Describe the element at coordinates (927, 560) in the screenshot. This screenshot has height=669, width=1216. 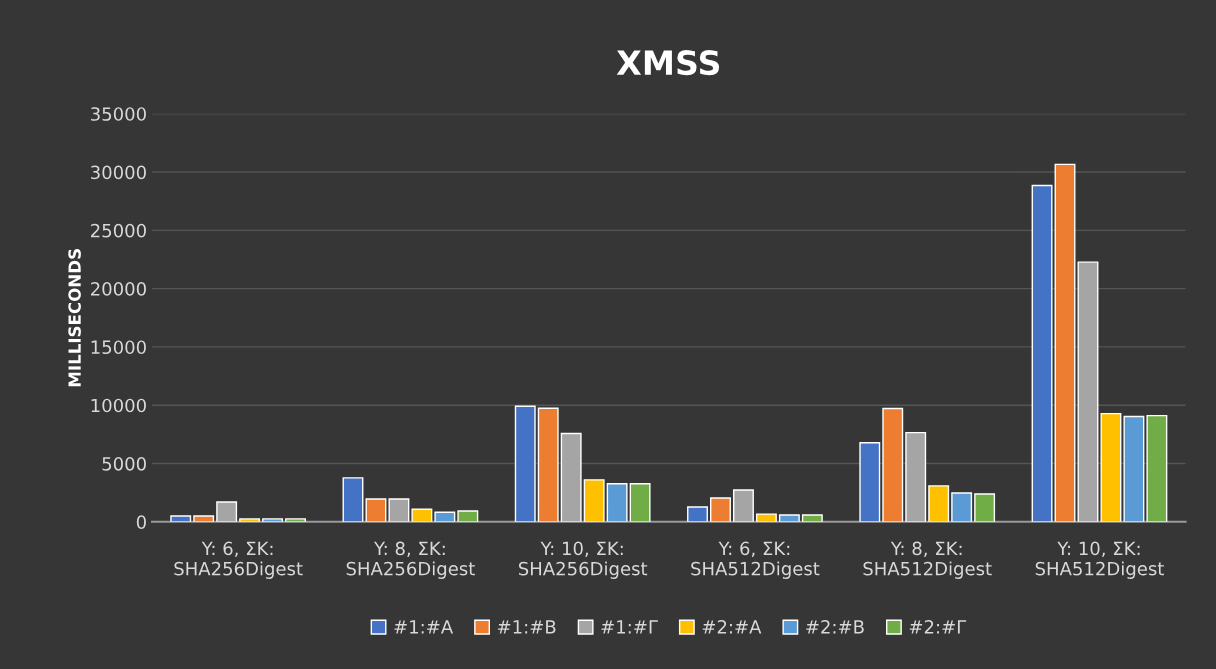
I see `x-tick-label: Y: 8, ΣK: SHA512Digest` at that location.